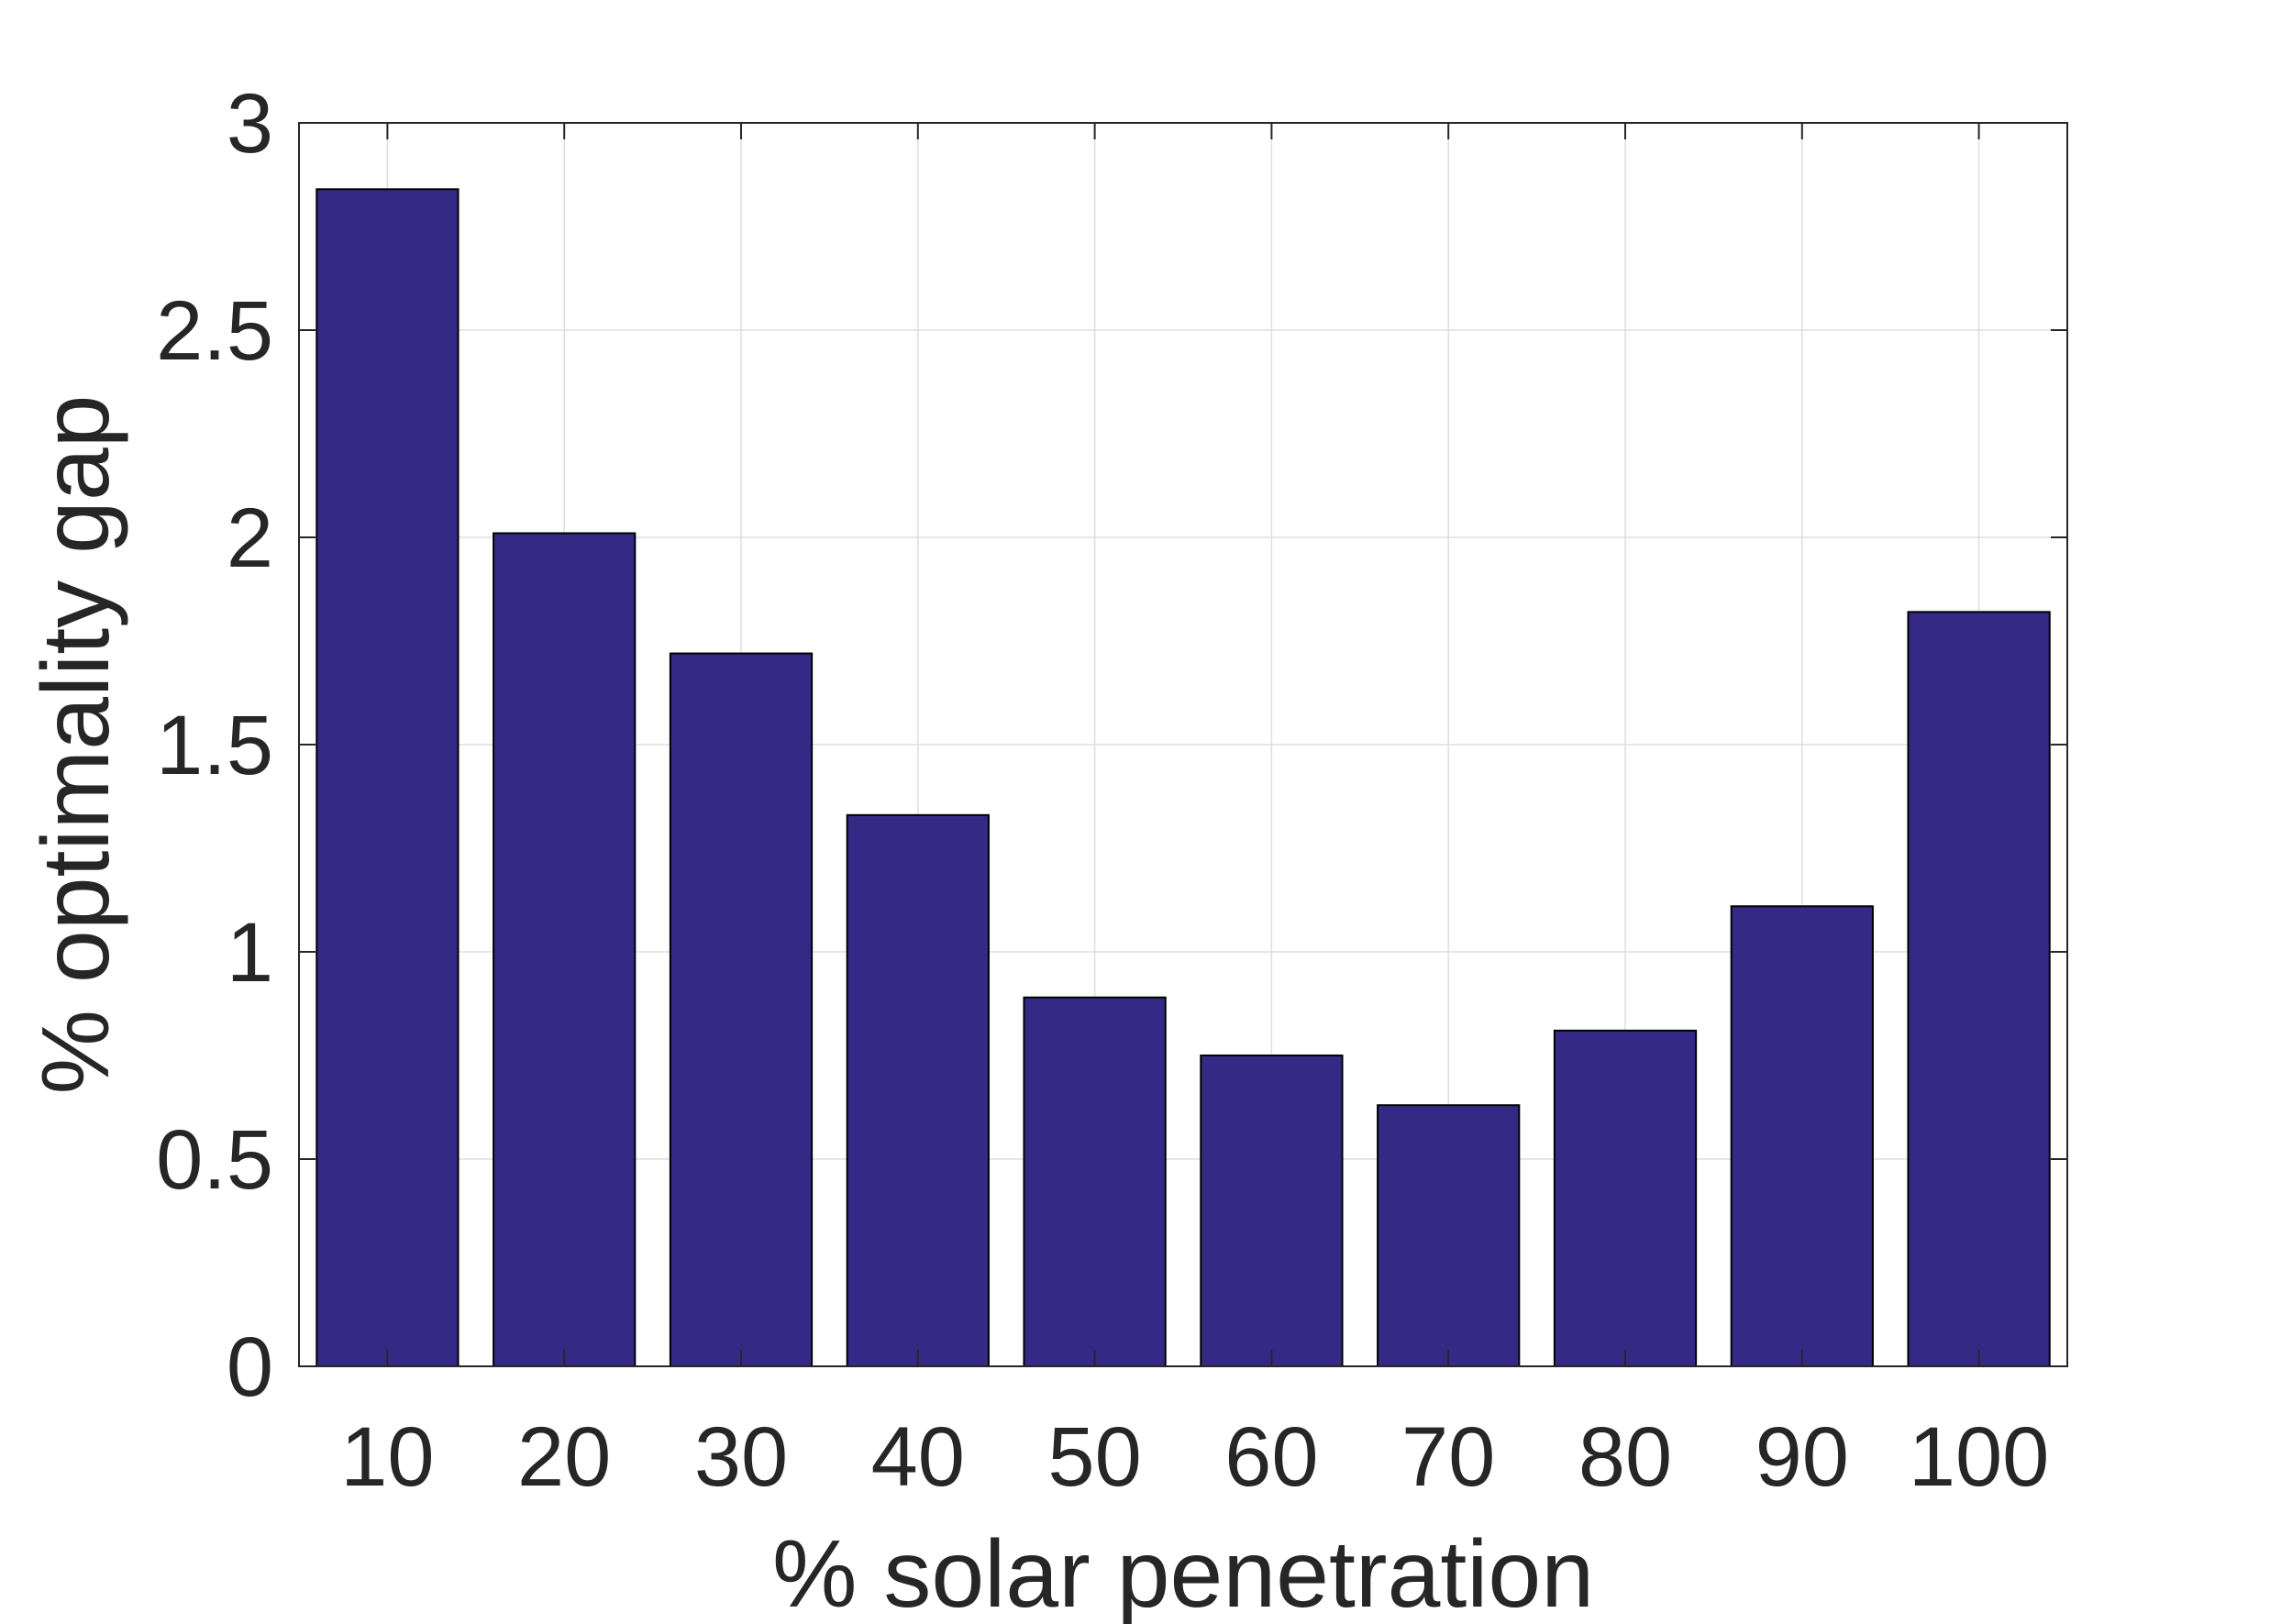 The width and height of the screenshot is (2270, 1624). What do you see at coordinates (1271, 1457) in the screenshot?
I see `x-tick-label: 60` at bounding box center [1271, 1457].